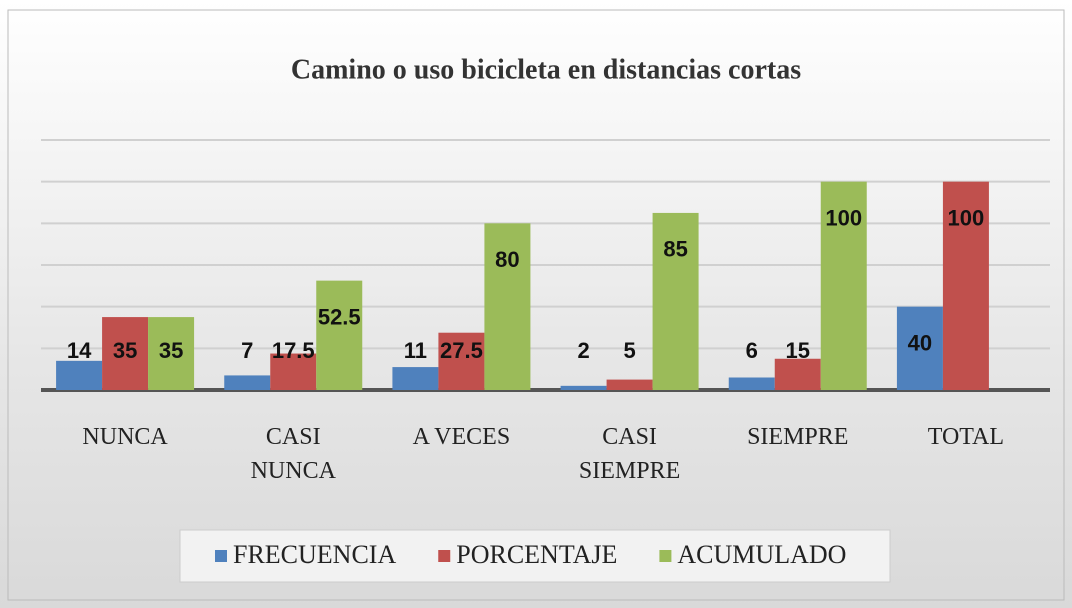  What do you see at coordinates (461, 350) in the screenshot?
I see `data-label: 27.5` at bounding box center [461, 350].